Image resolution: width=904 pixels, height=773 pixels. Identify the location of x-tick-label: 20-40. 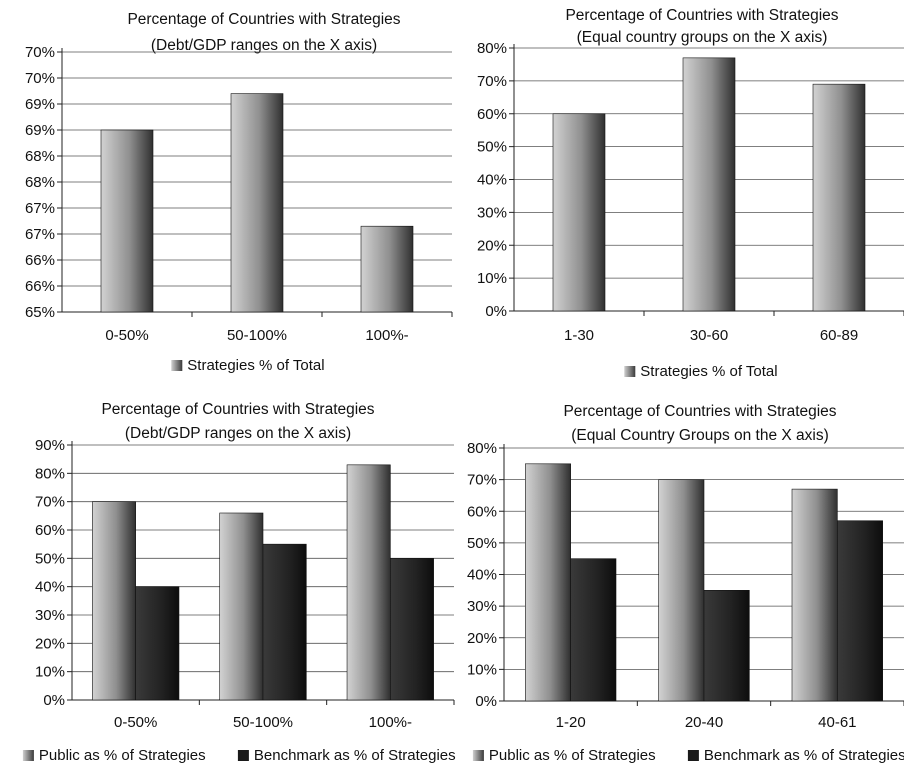
(704, 722).